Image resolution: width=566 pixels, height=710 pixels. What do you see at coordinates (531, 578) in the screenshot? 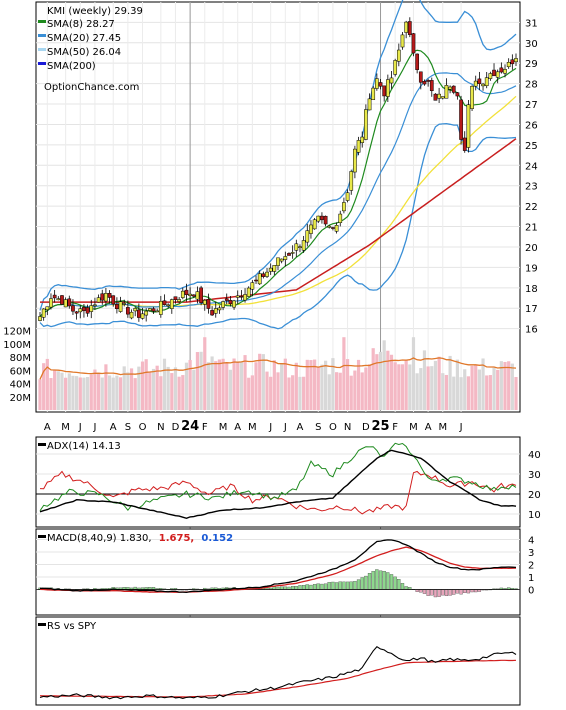
I see `macd-tick-label: 1` at bounding box center [531, 578].